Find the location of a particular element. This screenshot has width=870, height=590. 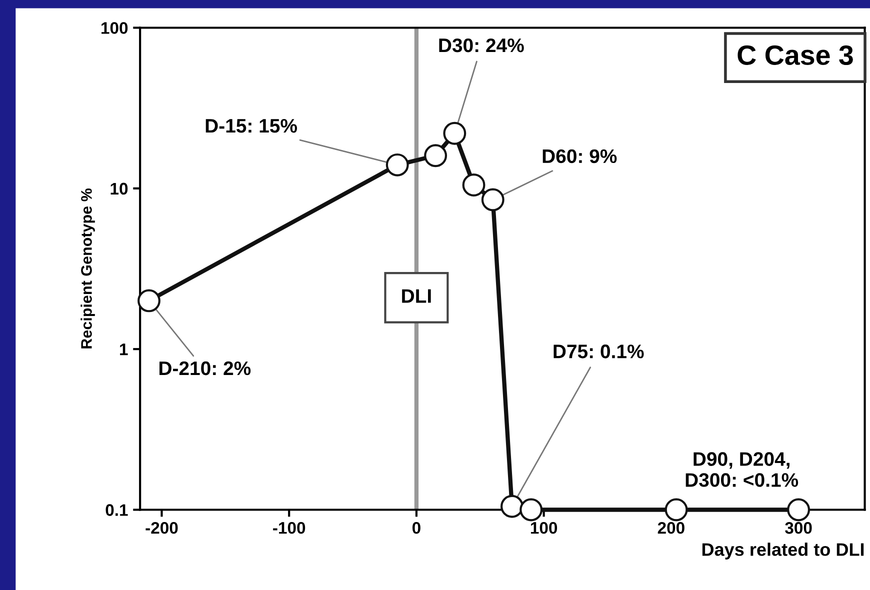

annotation: C Case 3 is located at coordinates (795, 55).